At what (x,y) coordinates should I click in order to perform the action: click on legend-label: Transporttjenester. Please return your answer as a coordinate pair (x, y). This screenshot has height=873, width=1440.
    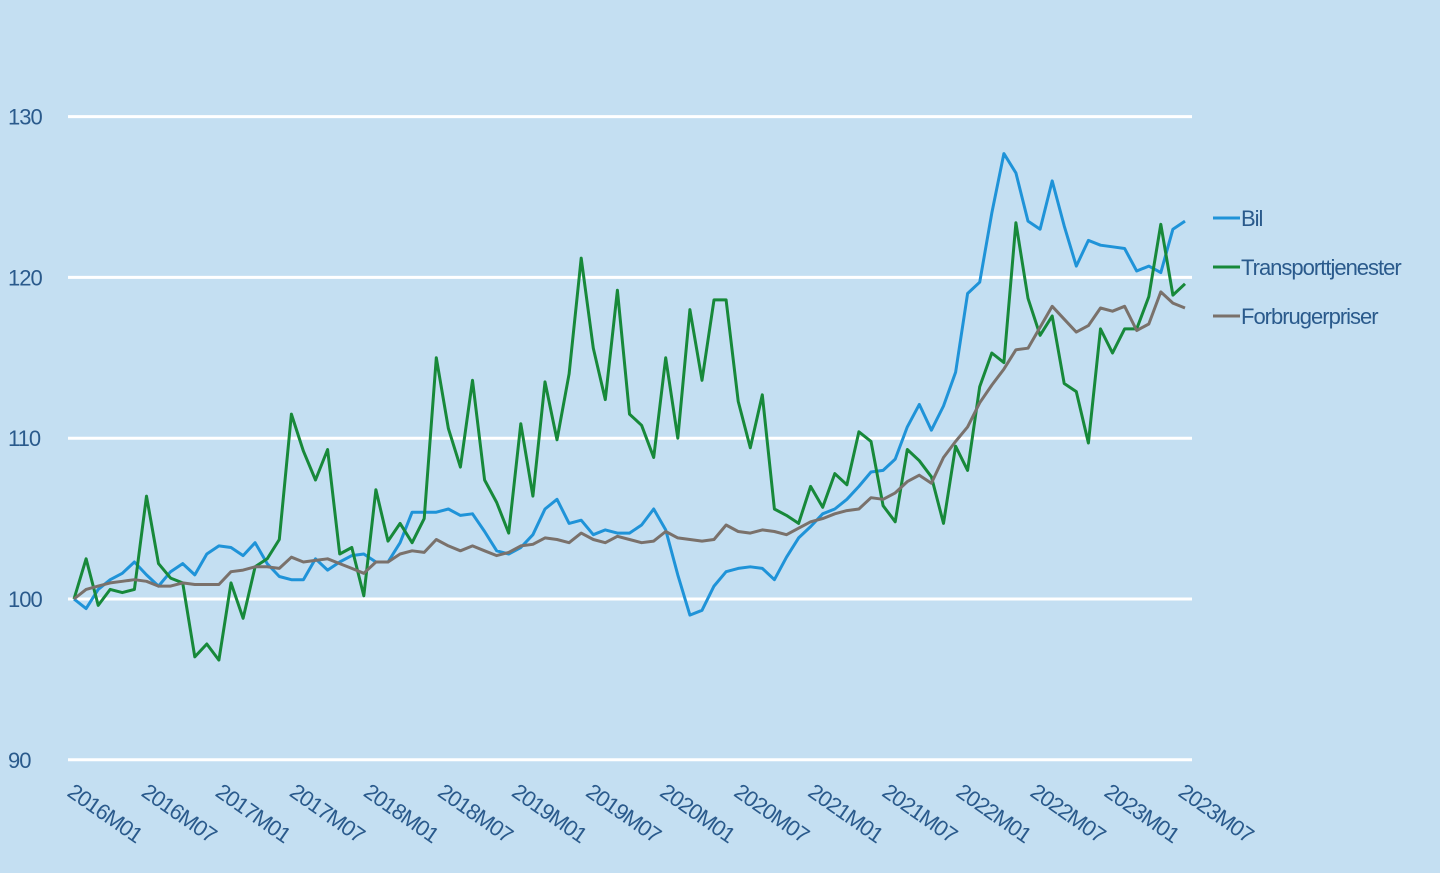
    Looking at the image, I should click on (1321, 267).